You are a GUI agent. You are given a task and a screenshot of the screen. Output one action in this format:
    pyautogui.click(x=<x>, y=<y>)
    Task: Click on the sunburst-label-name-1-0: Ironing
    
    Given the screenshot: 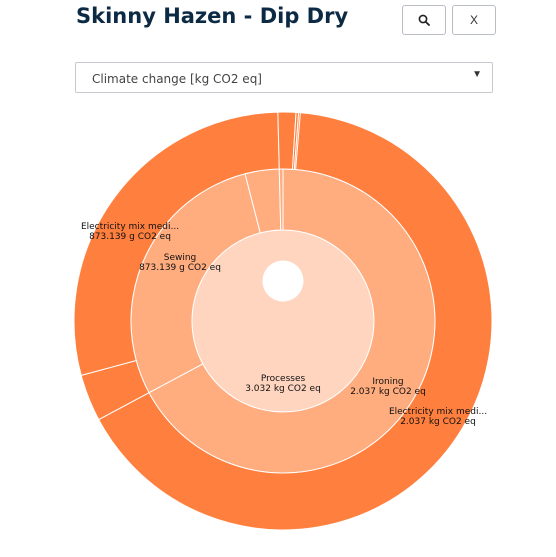 What is the action you would take?
    pyautogui.click(x=387, y=382)
    